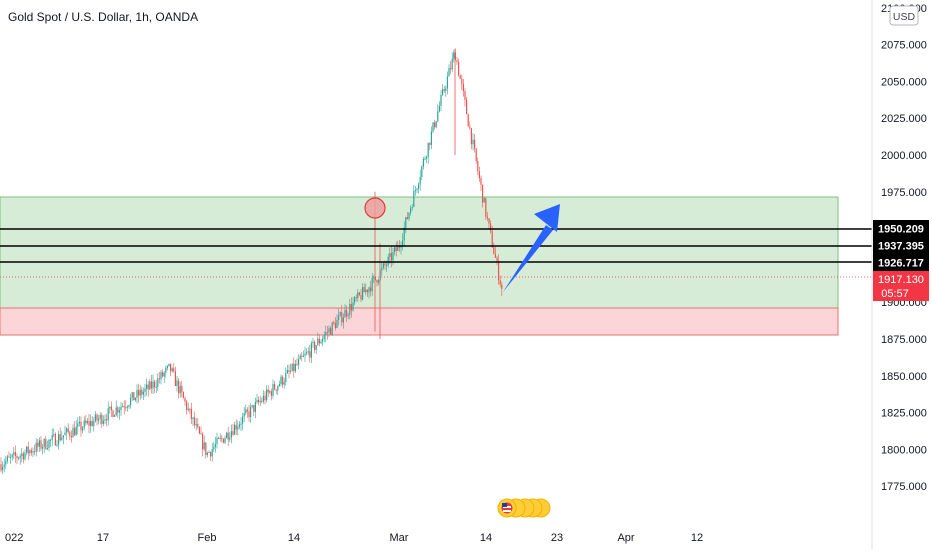 This screenshot has height=555, width=932. What do you see at coordinates (531, 248) in the screenshot?
I see `arrow-up-icon` at bounding box center [531, 248].